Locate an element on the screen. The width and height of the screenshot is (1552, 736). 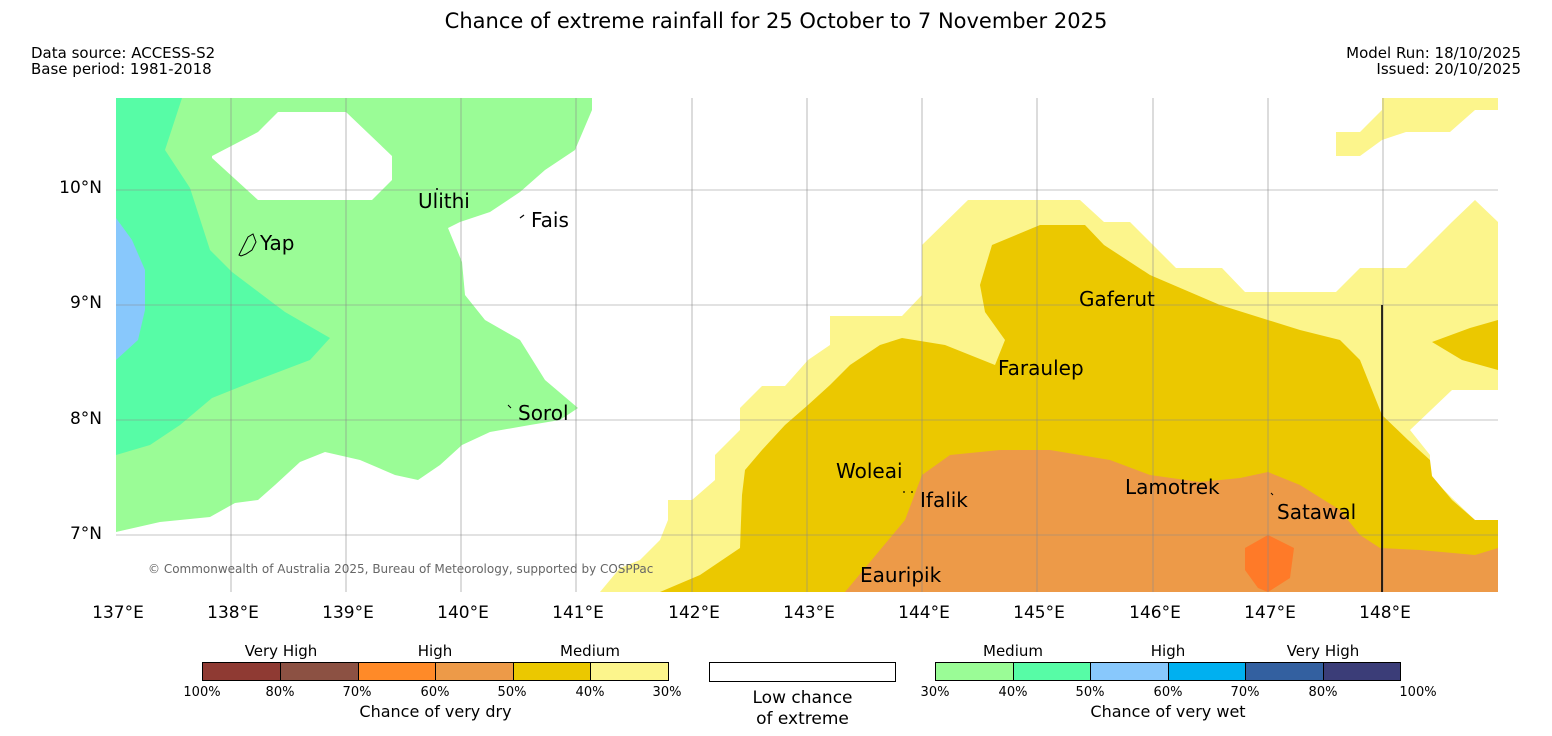
place-label-woleai: Woleai is located at coordinates (869, 471).